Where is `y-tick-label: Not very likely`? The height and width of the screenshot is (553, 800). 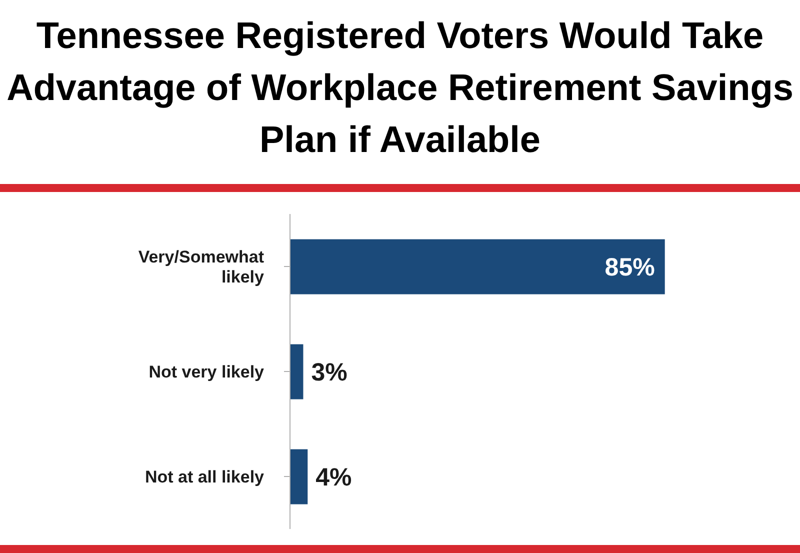 y-tick-label: Not very likely is located at coordinates (206, 372).